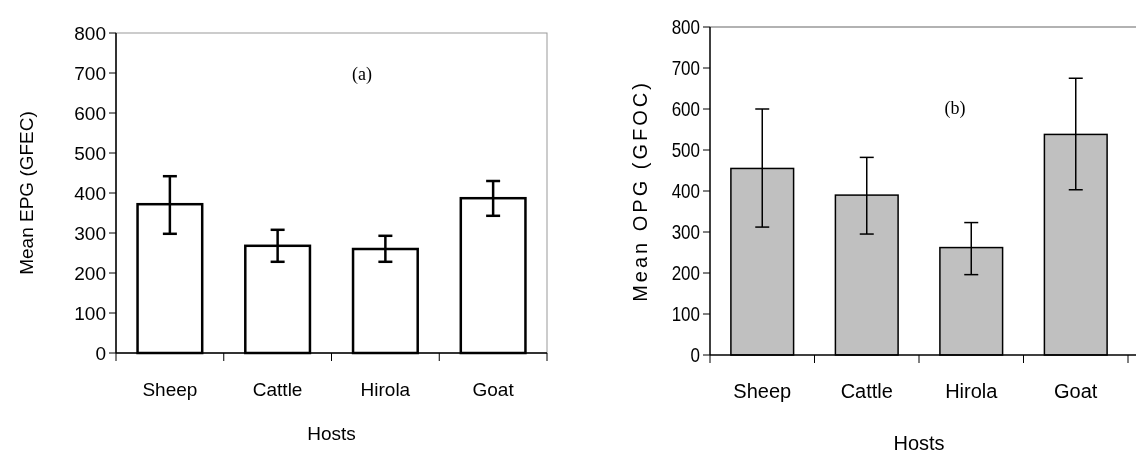 The height and width of the screenshot is (458, 1136). What do you see at coordinates (362, 74) in the screenshot?
I see `annotation: (a)` at bounding box center [362, 74].